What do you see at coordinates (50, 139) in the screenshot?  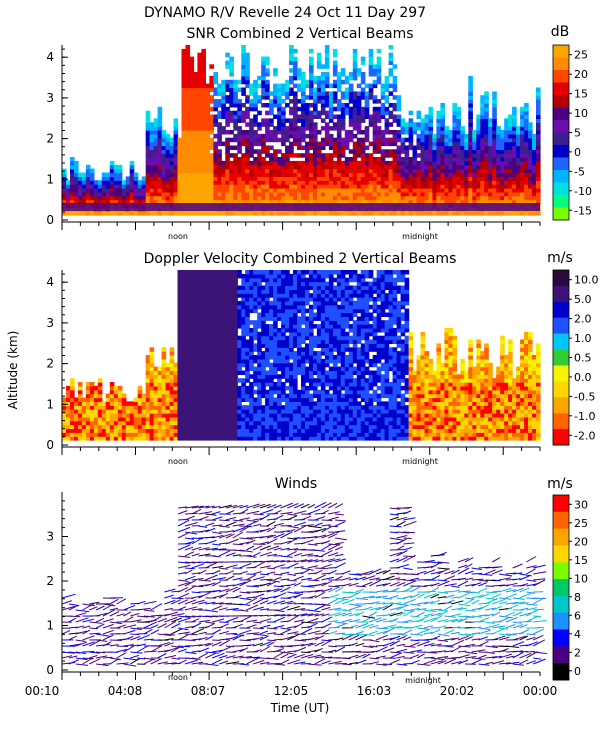 I see `y-tick-label: 2` at bounding box center [50, 139].